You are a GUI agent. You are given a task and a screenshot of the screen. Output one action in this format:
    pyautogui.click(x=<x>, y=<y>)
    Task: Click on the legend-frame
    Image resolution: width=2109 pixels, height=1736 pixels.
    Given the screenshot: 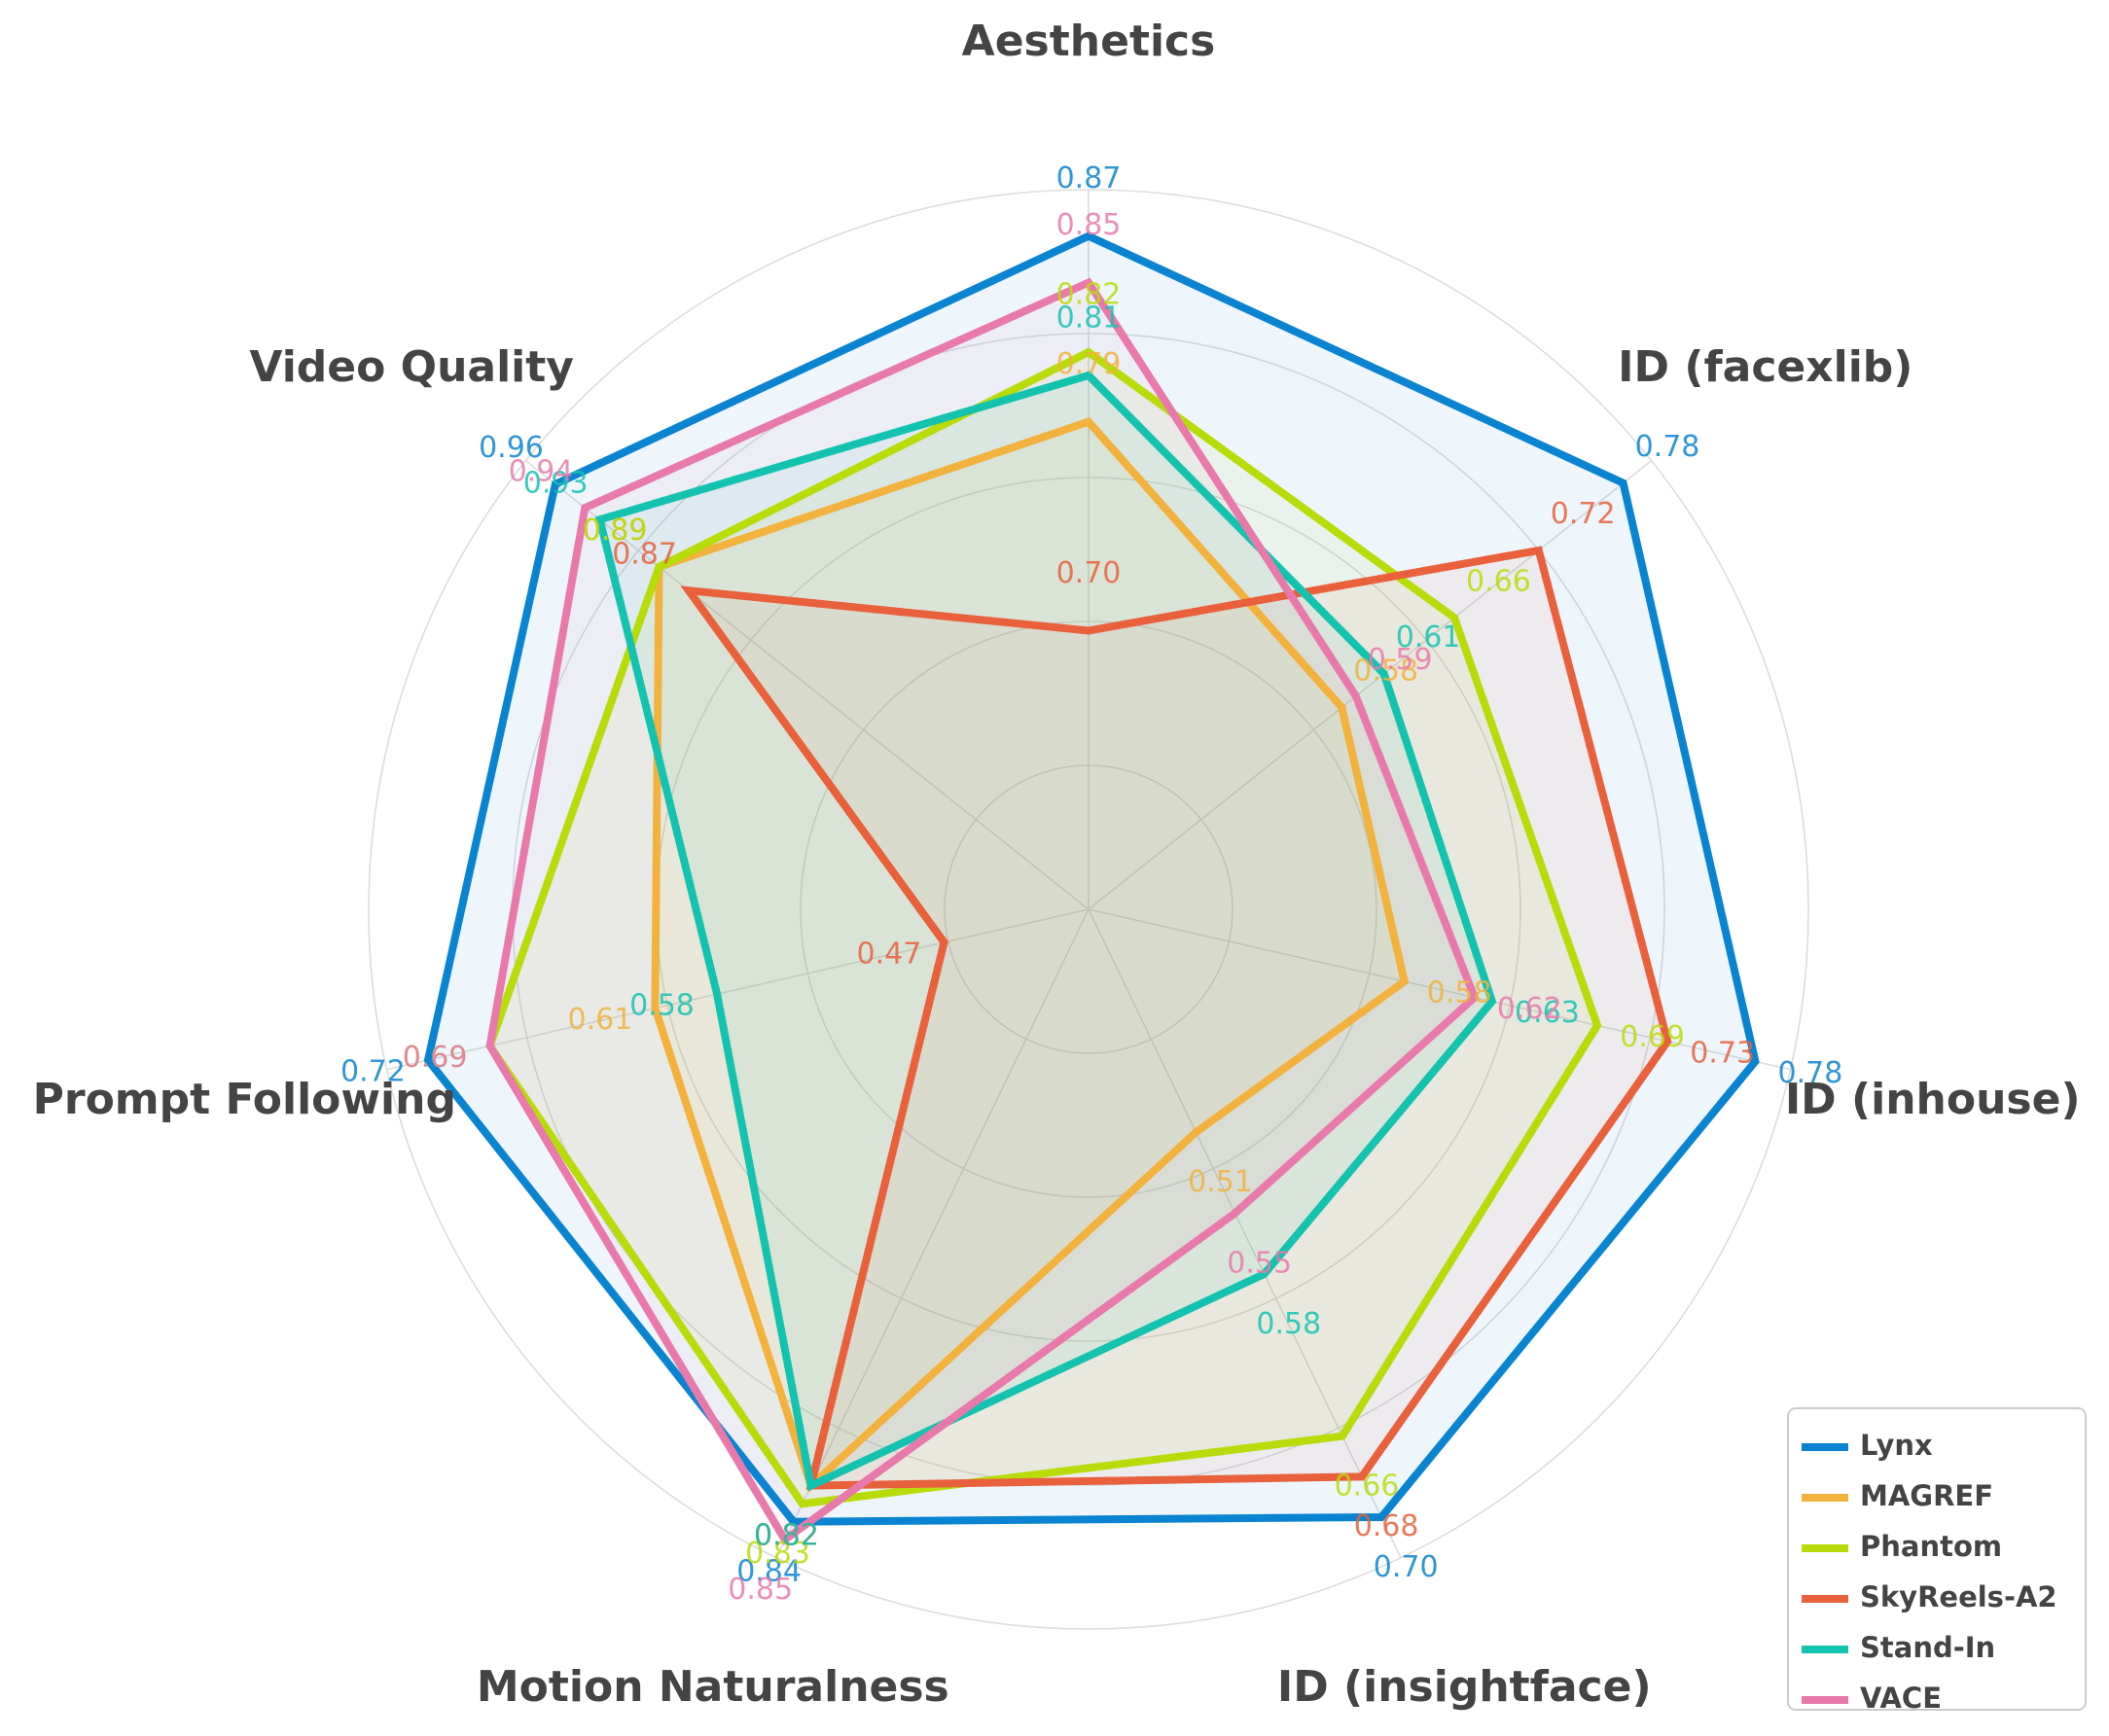 What is the action you would take?
    pyautogui.click(x=1937, y=1559)
    